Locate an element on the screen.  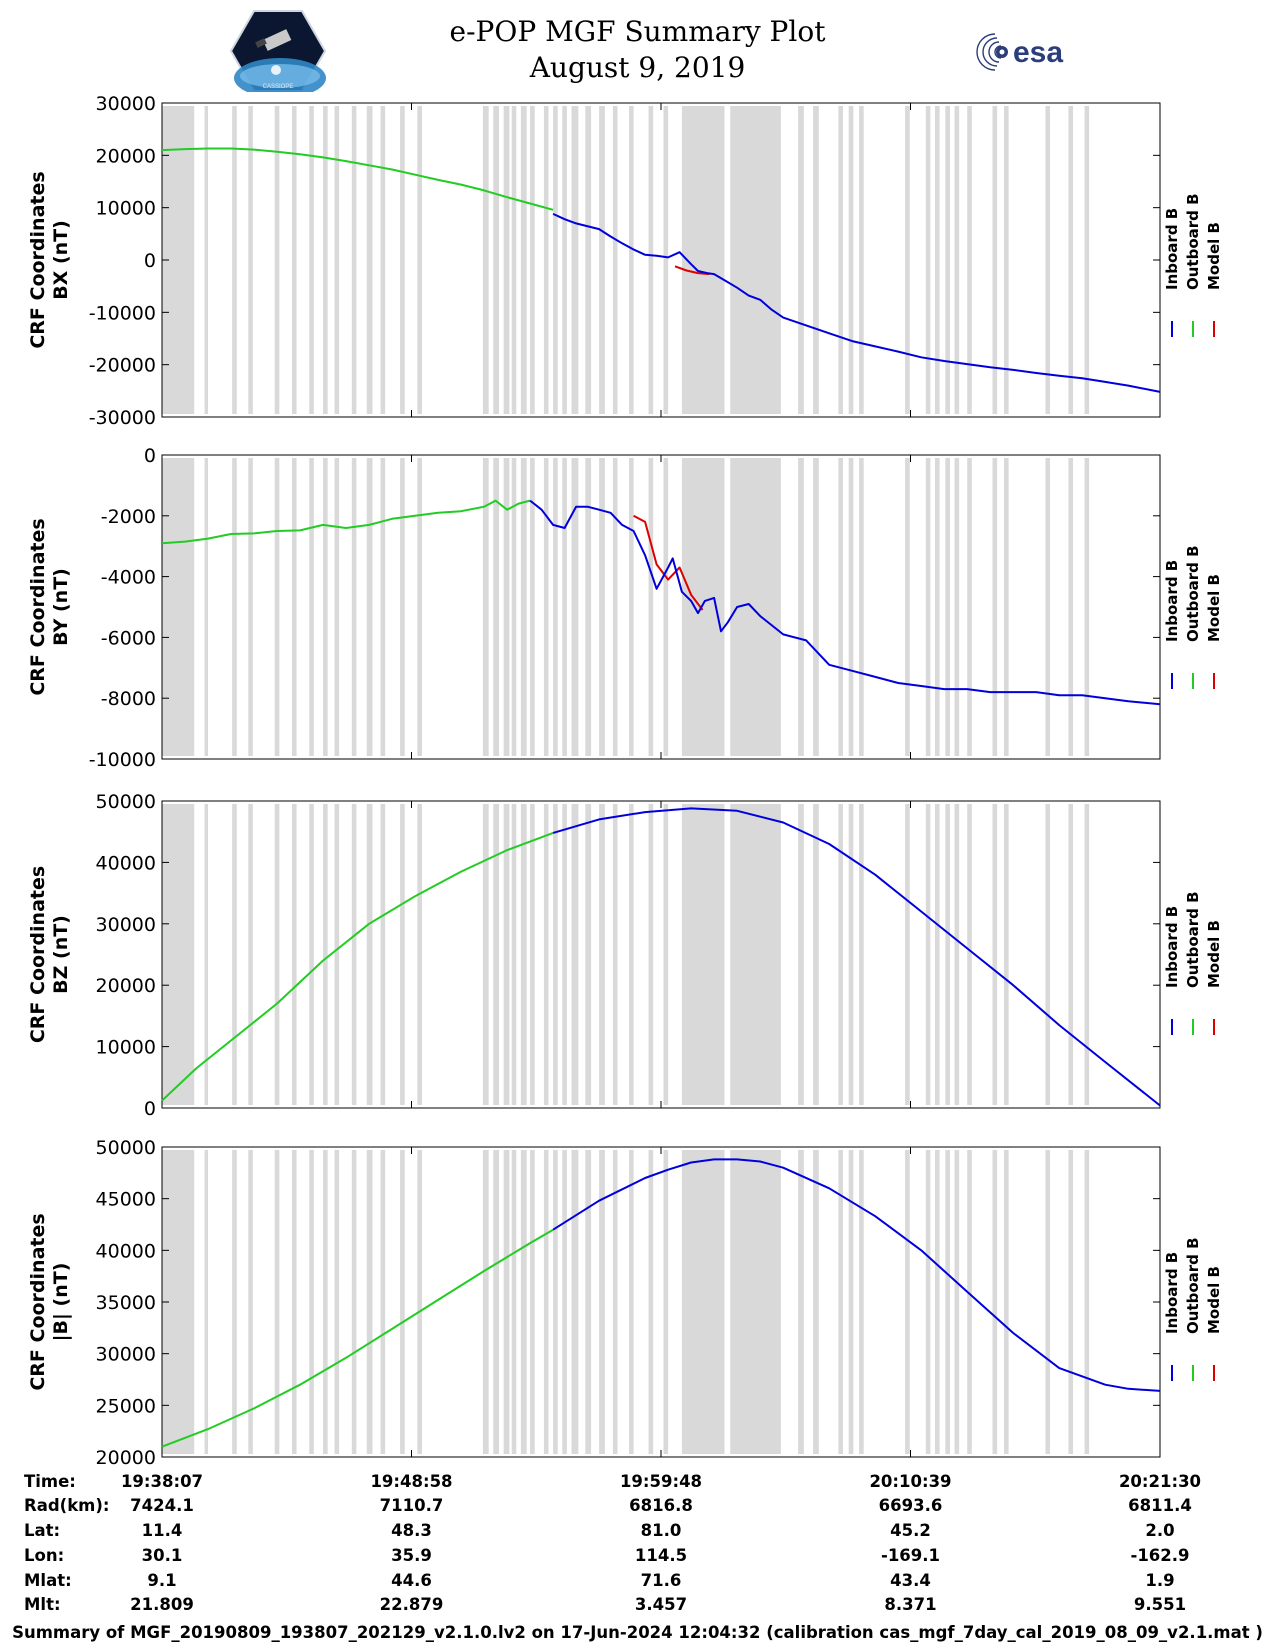
title-line-1: e-POP MGF Summary Plot is located at coordinates (637, 31).